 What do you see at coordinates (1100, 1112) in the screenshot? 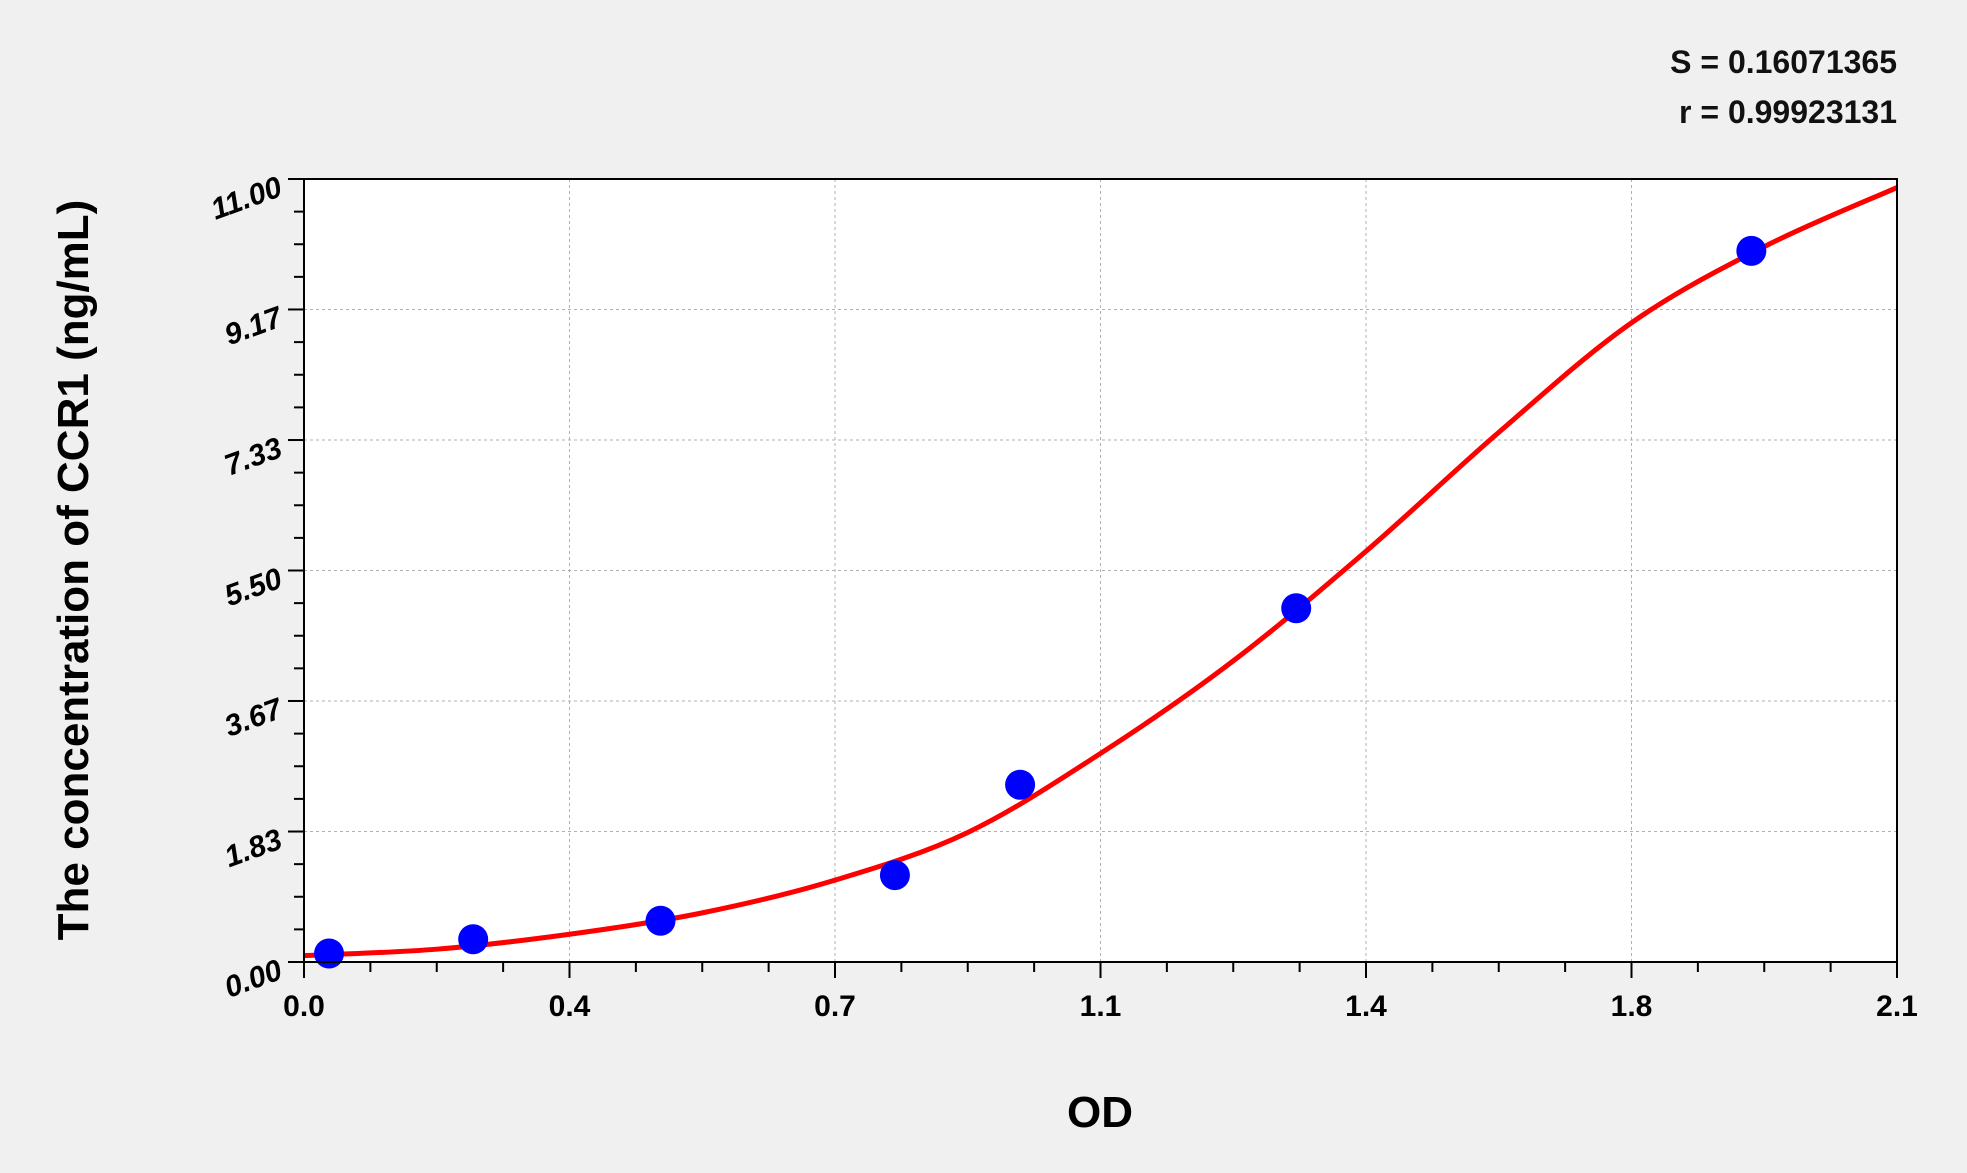
I see `x-axis-label: OD` at bounding box center [1100, 1112].